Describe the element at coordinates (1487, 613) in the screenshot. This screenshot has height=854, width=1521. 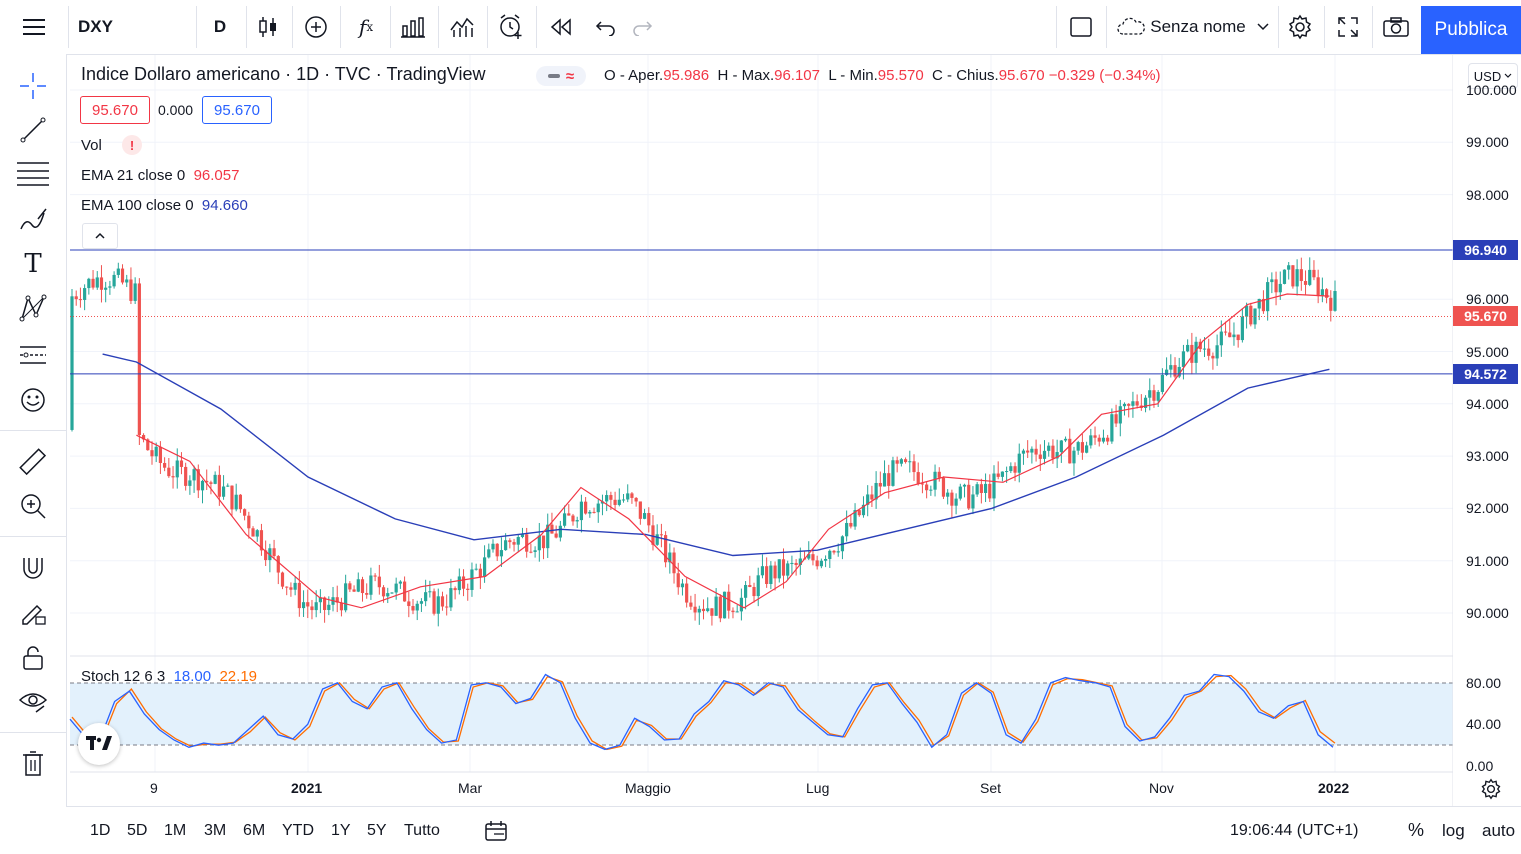
I see `price-tick-label: 90.000` at that location.